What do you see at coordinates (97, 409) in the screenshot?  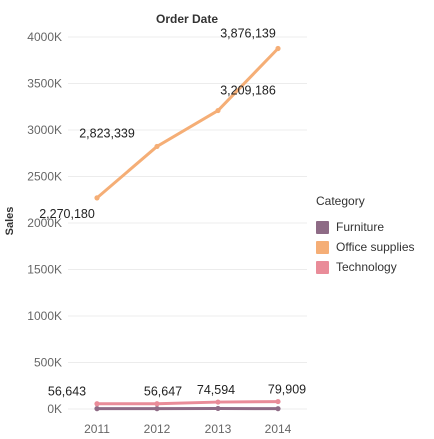 I see `data-point-furniture-2011` at bounding box center [97, 409].